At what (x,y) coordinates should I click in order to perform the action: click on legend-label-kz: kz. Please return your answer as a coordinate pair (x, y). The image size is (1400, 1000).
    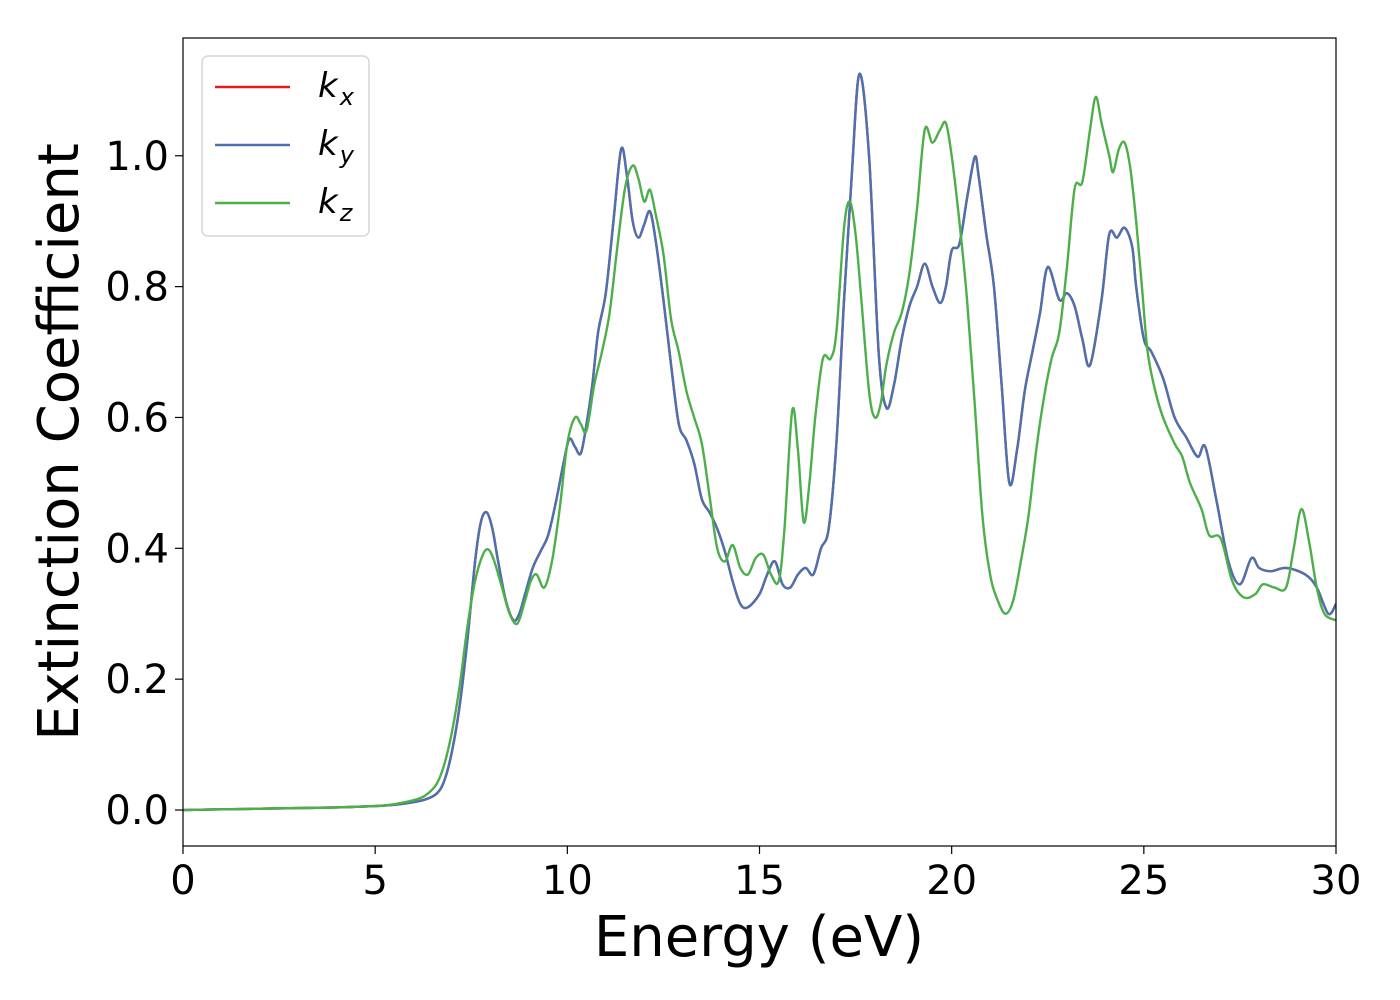
    Looking at the image, I should click on (336, 204).